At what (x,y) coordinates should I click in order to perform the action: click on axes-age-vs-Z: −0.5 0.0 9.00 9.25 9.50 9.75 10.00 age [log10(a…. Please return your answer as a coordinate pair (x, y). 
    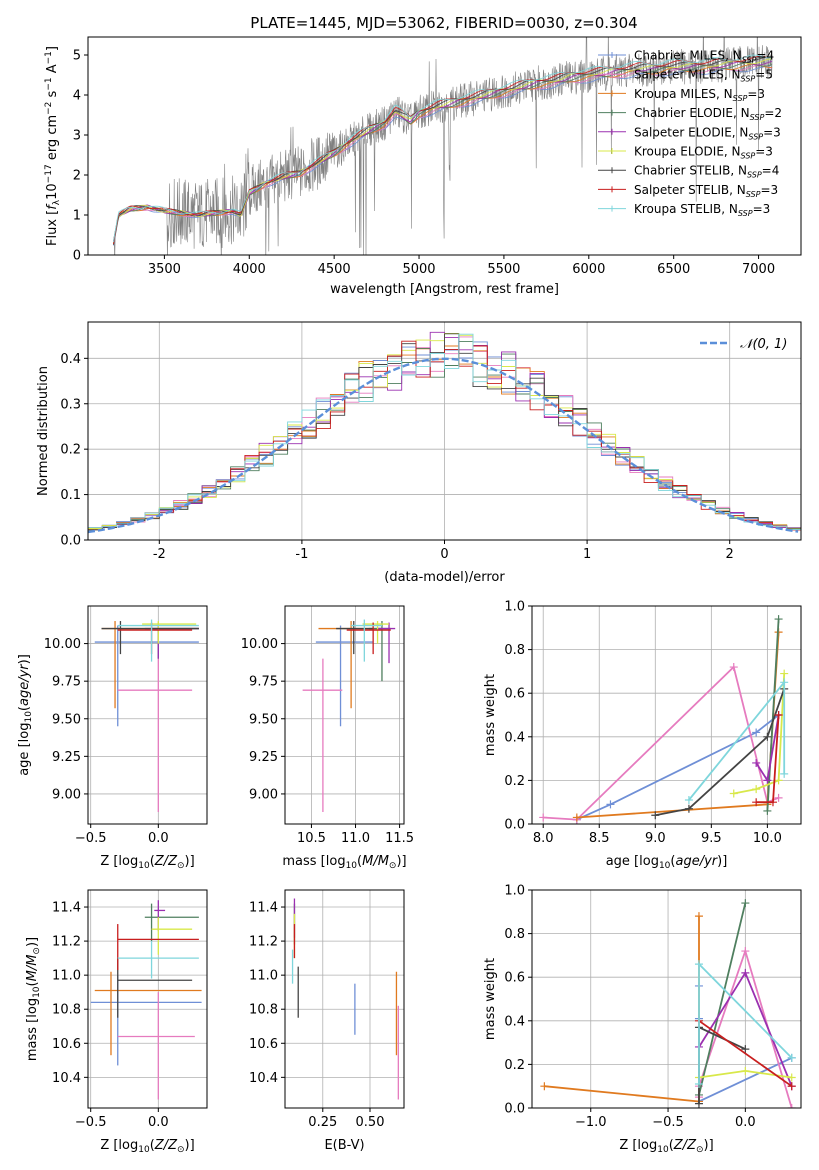
    Looking at the image, I should click on (112, 738).